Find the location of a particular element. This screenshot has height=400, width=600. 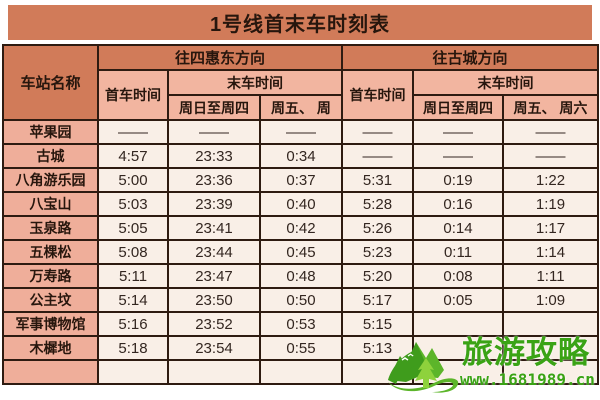

time-cell: 0:08 is located at coordinates (458, 276).